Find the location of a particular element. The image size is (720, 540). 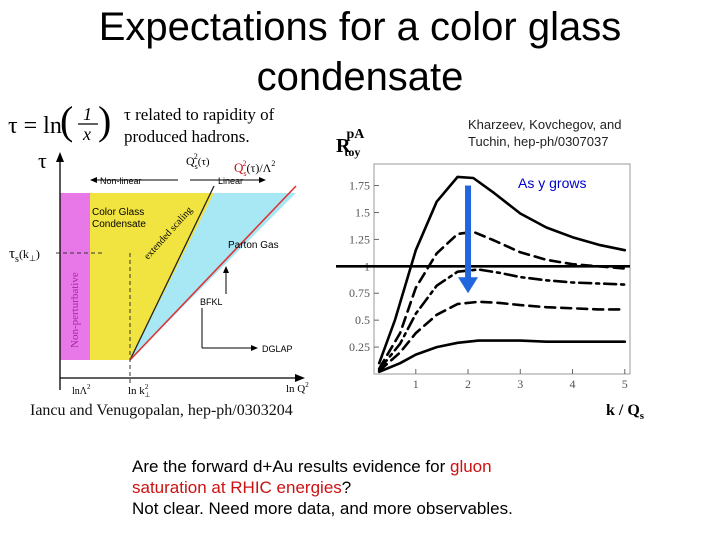

tick-lambda-label: lnΛ2 is located at coordinates (81, 390).